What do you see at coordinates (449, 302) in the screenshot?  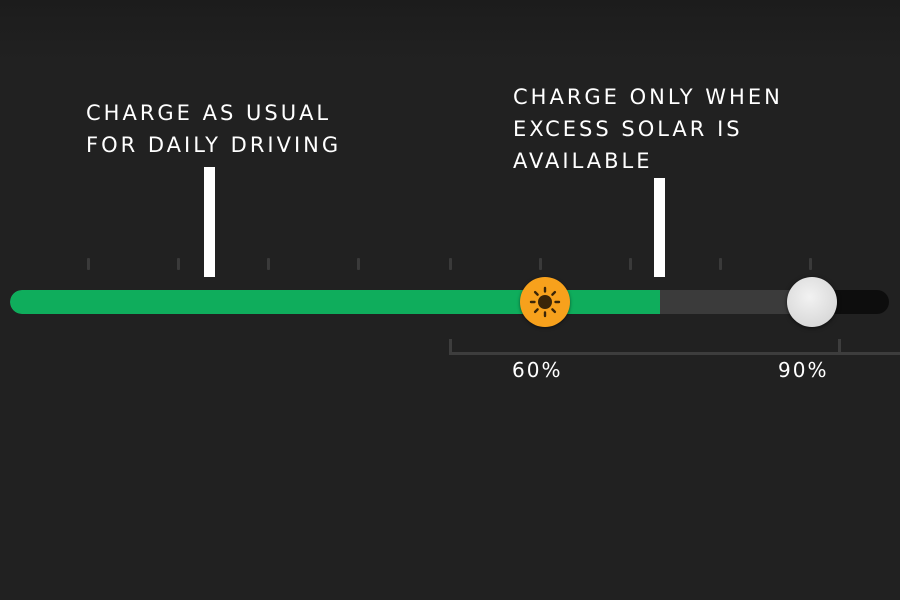 I see `charge-slider-track` at bounding box center [449, 302].